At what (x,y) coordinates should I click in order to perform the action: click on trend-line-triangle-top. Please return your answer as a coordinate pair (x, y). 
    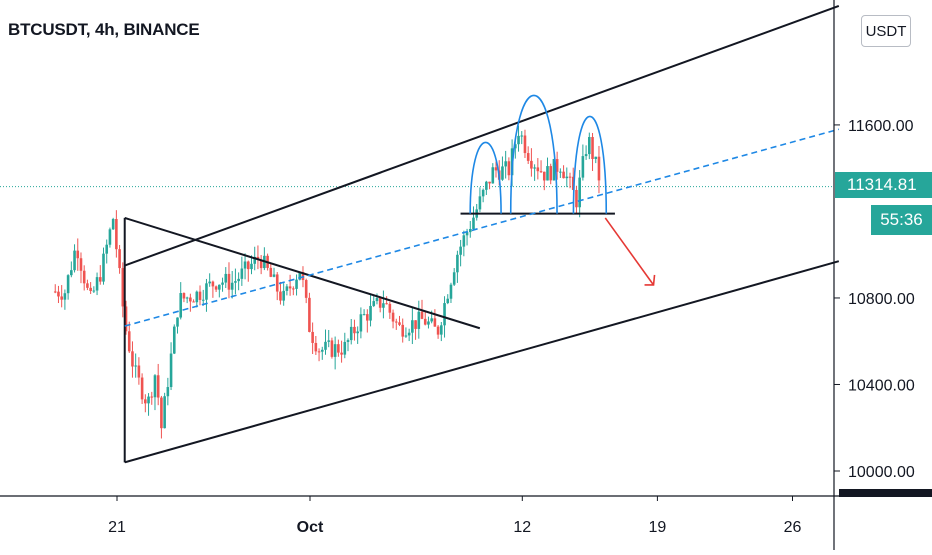
    Looking at the image, I should click on (302, 273).